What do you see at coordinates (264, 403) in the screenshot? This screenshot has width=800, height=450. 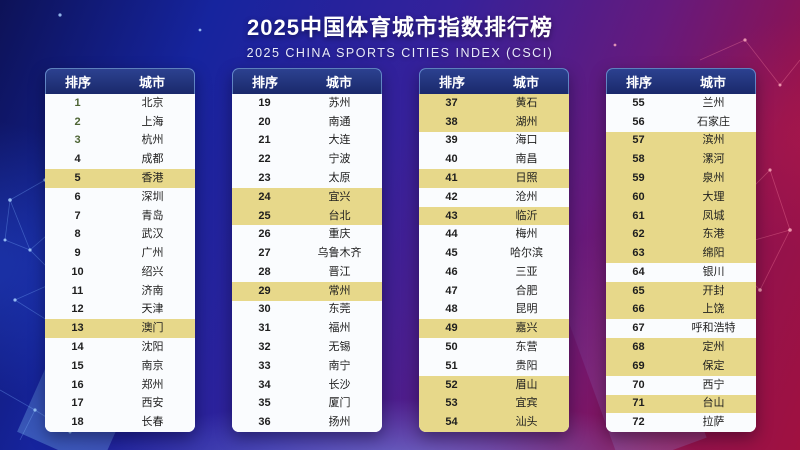 I see `rank-cell: 35` at bounding box center [264, 403].